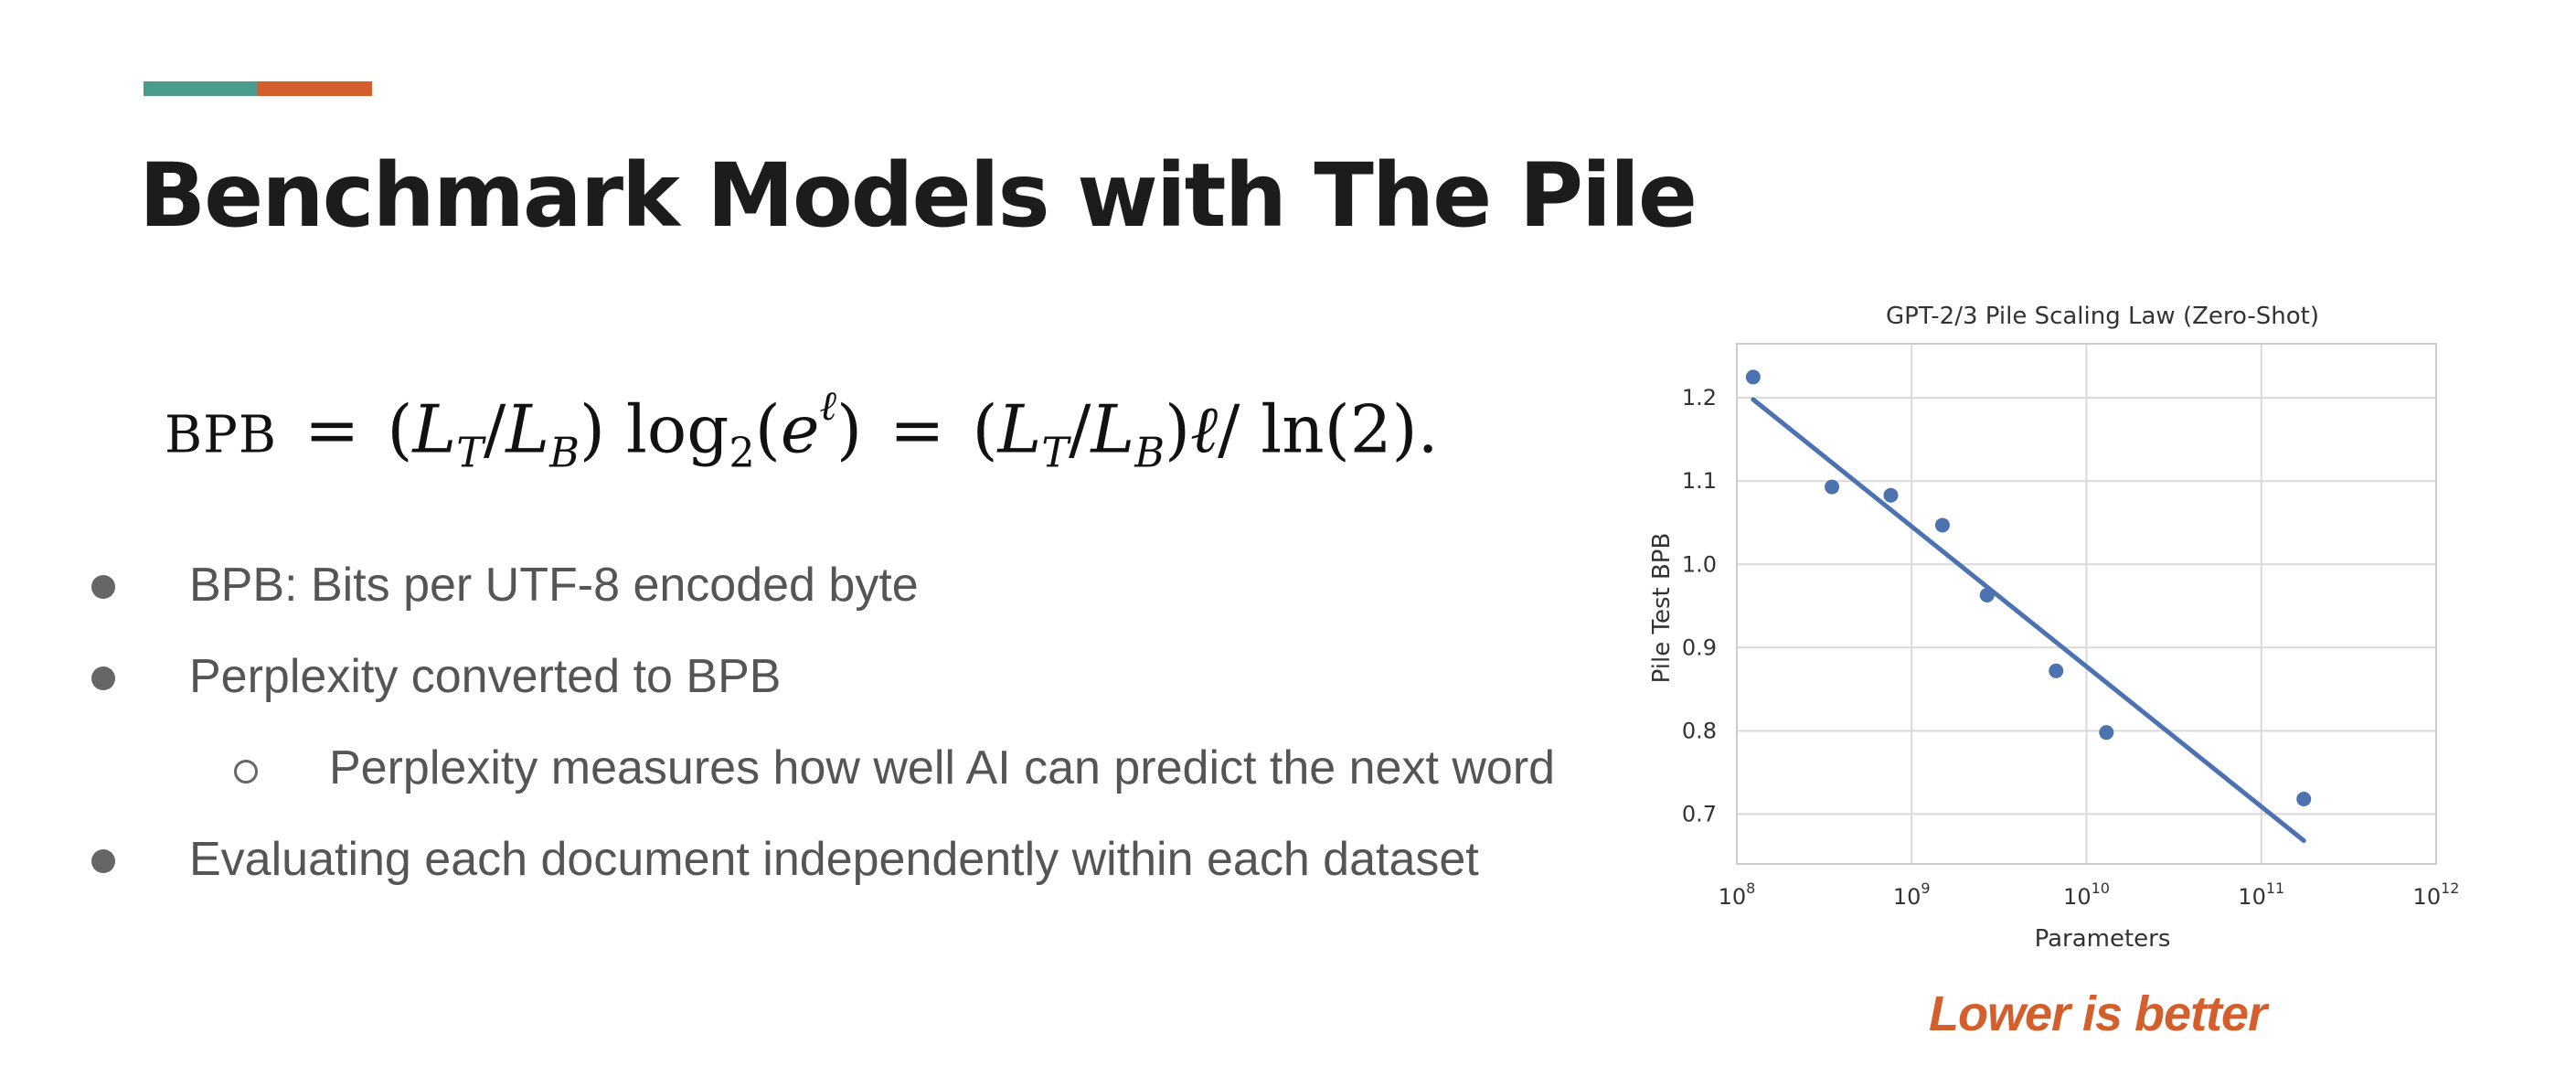 The width and height of the screenshot is (2576, 1066). What do you see at coordinates (2261, 894) in the screenshot?
I see `x-tick-label: 10¹¹` at bounding box center [2261, 894].